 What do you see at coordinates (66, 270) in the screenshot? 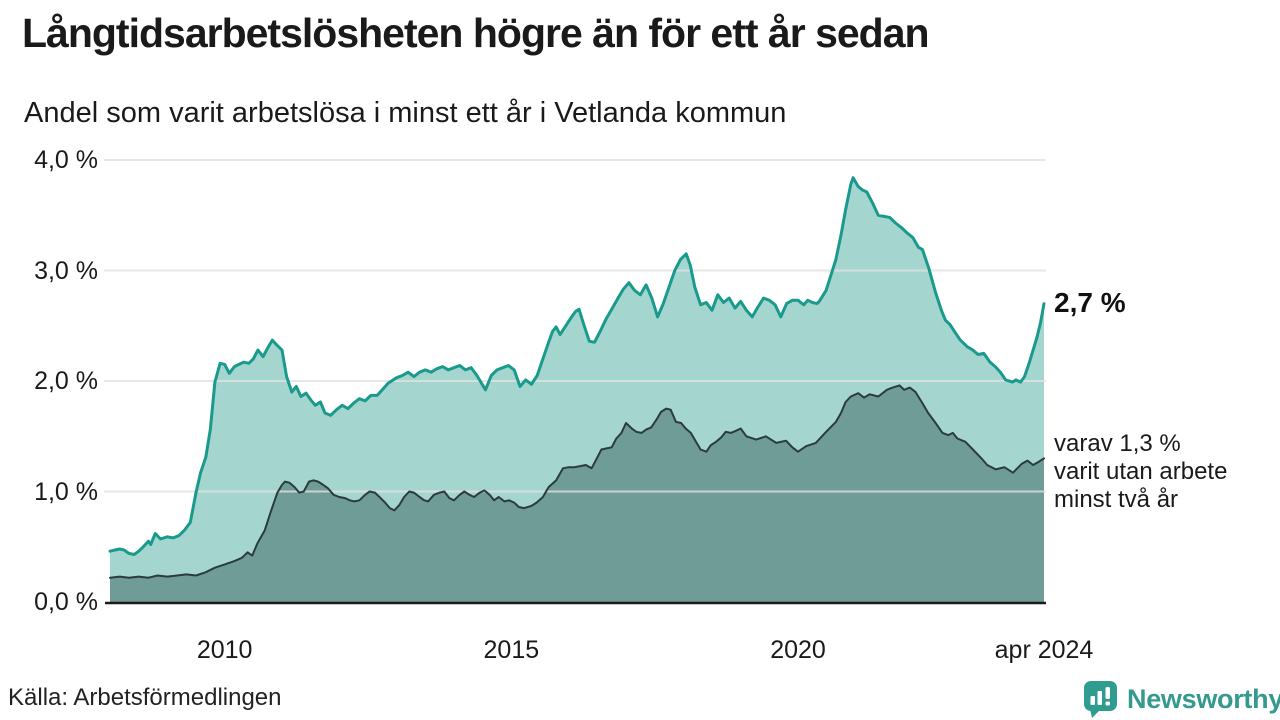
I see `y-tick-label: 3,0 %` at bounding box center [66, 270].